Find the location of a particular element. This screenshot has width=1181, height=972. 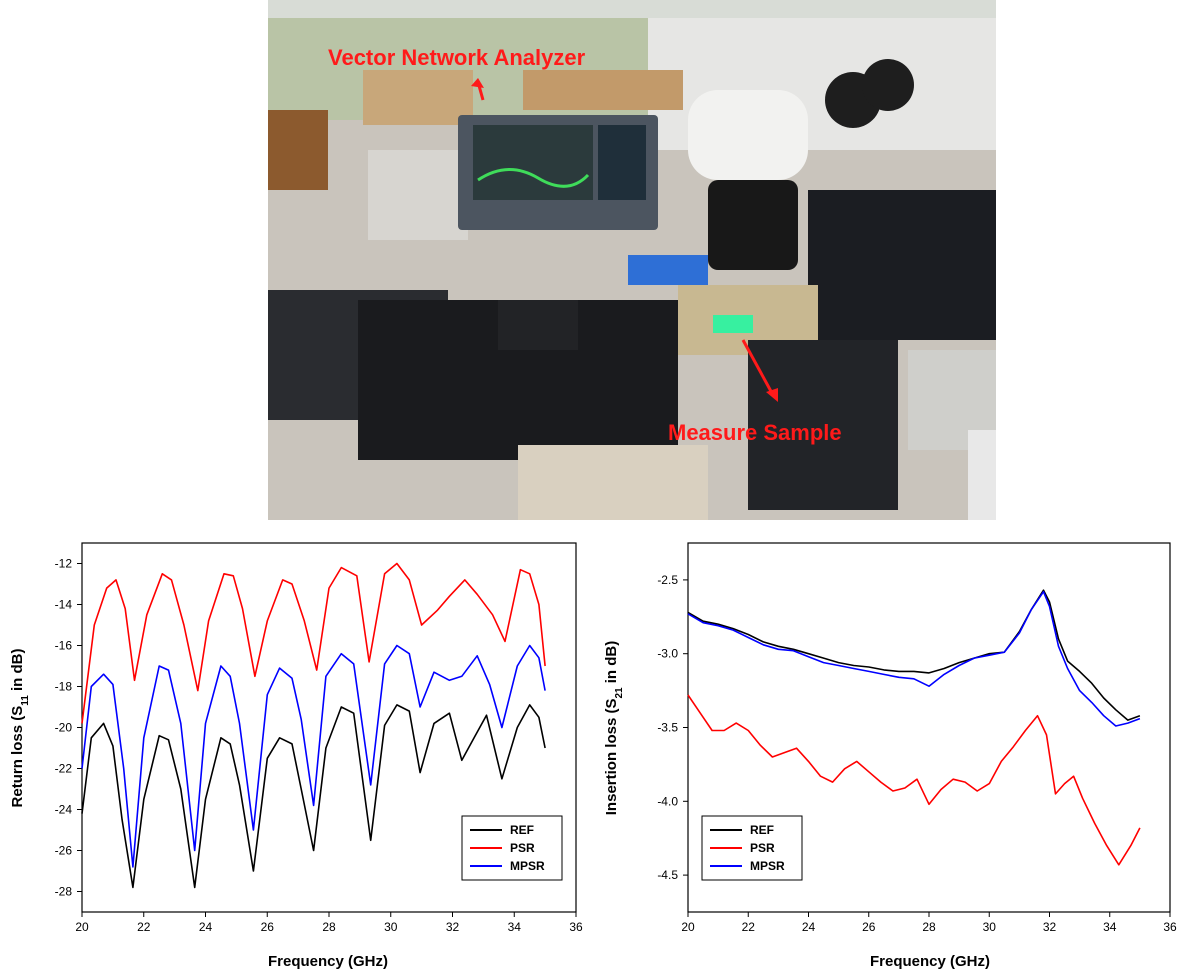

y-tick-label: -18 is located at coordinates (64, 687).